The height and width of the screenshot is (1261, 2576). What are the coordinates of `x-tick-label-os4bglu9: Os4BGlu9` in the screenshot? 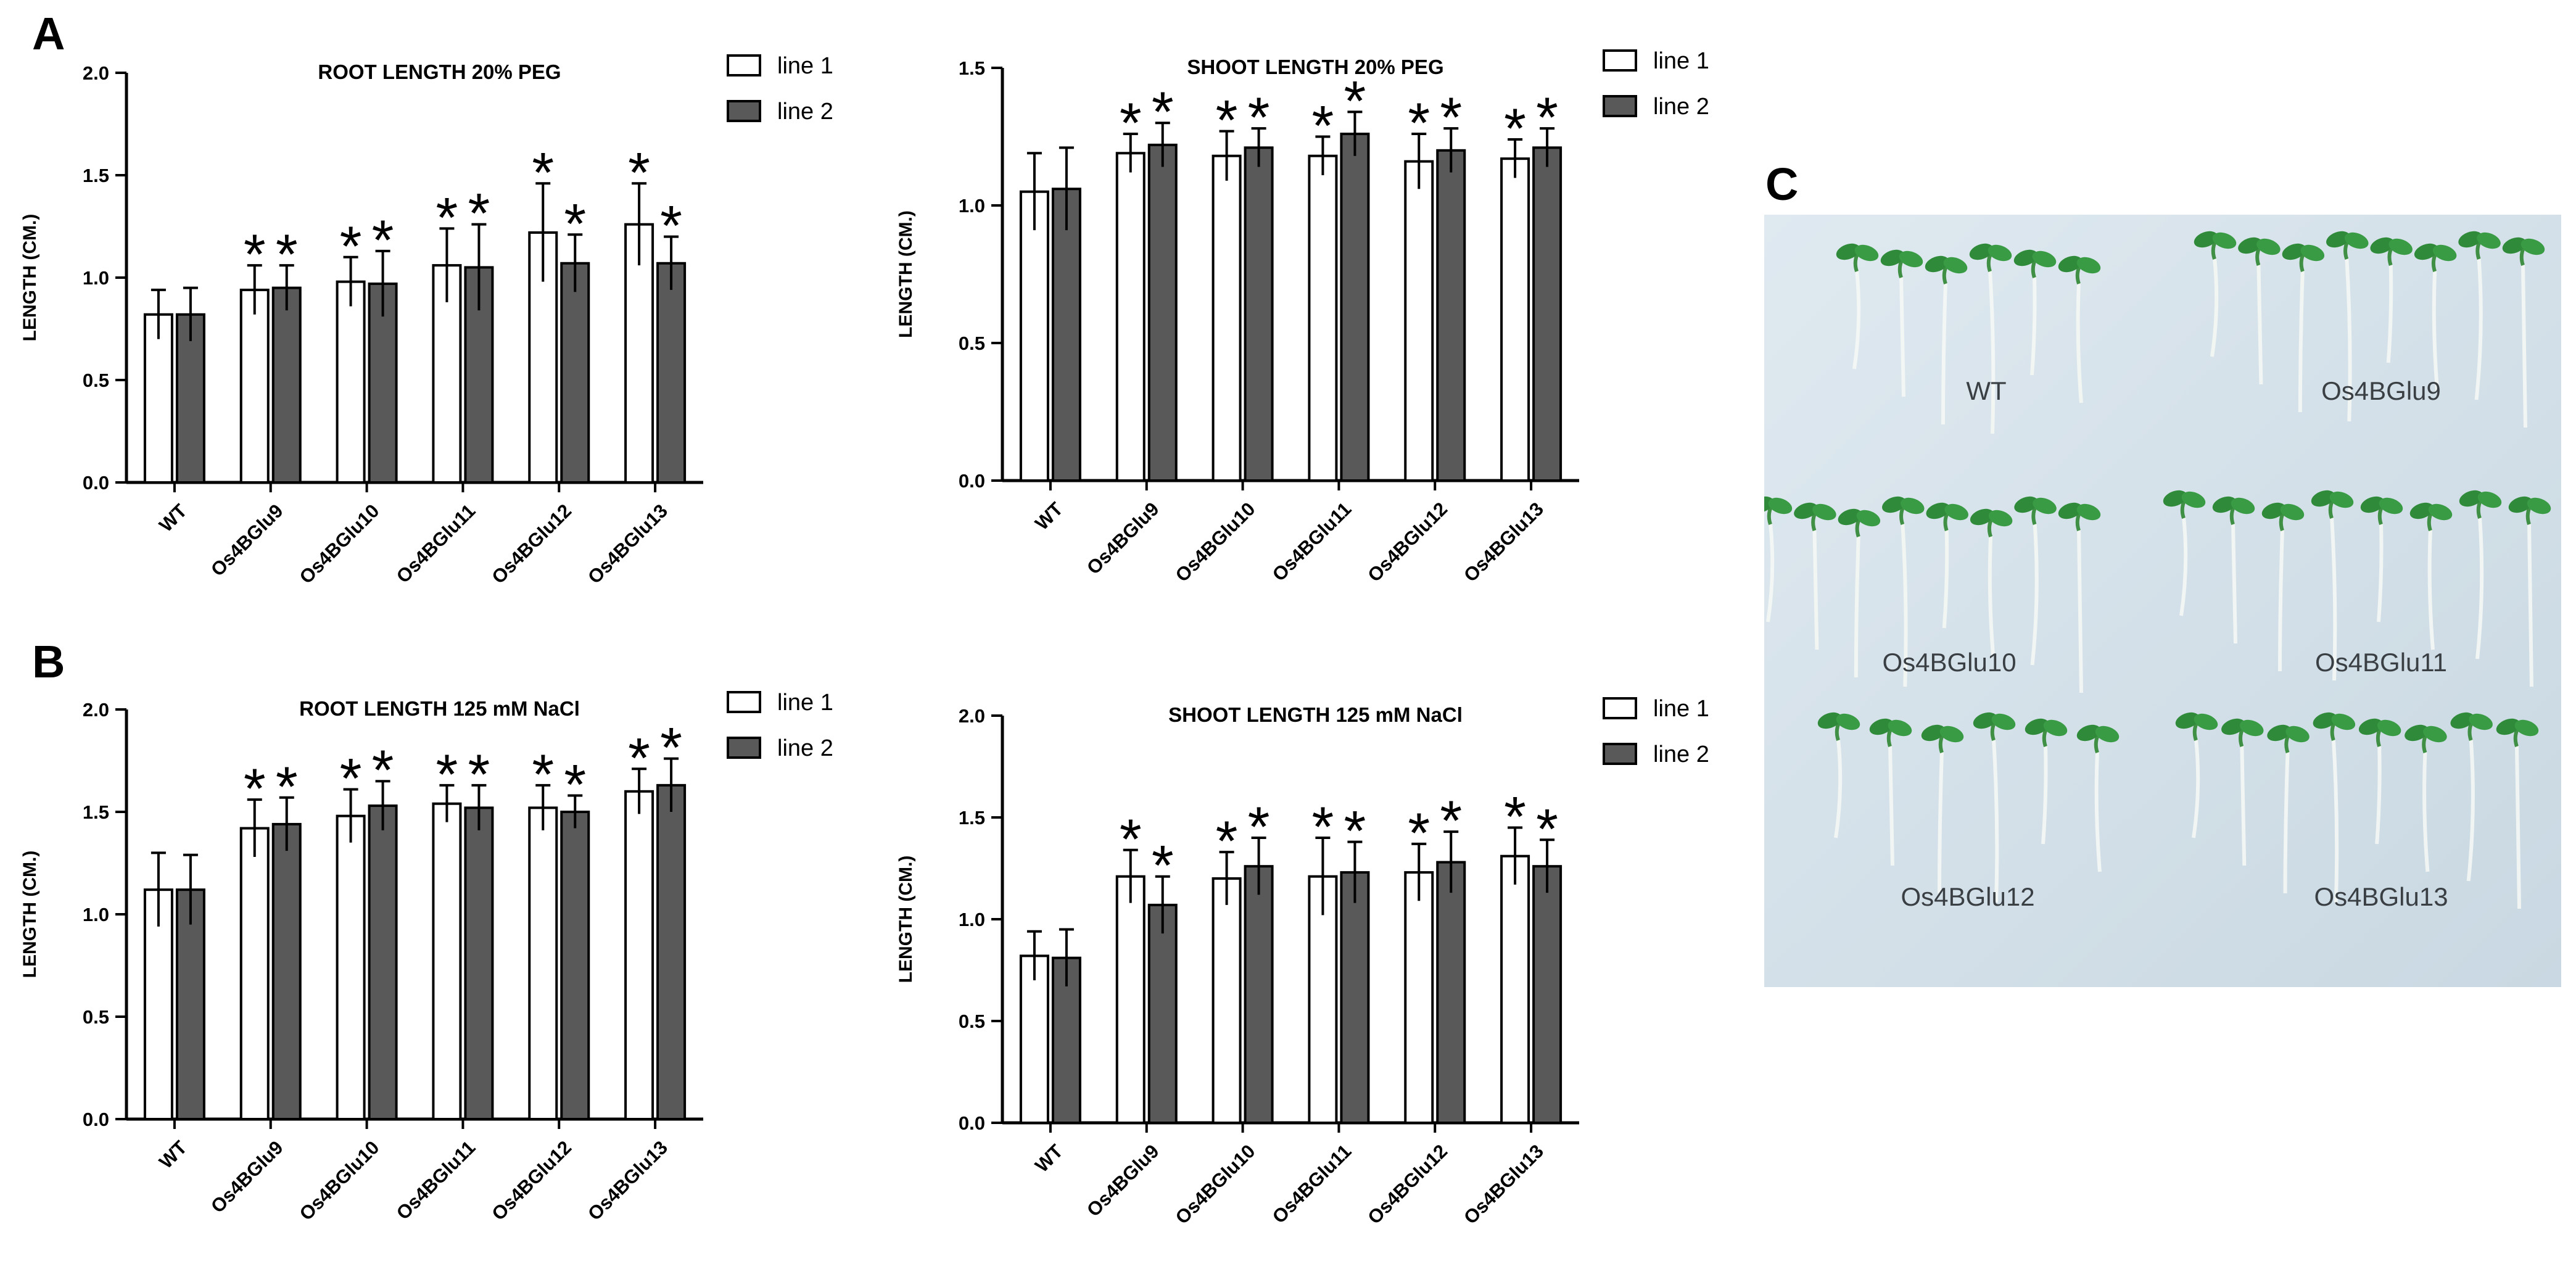 It's located at (247, 540).